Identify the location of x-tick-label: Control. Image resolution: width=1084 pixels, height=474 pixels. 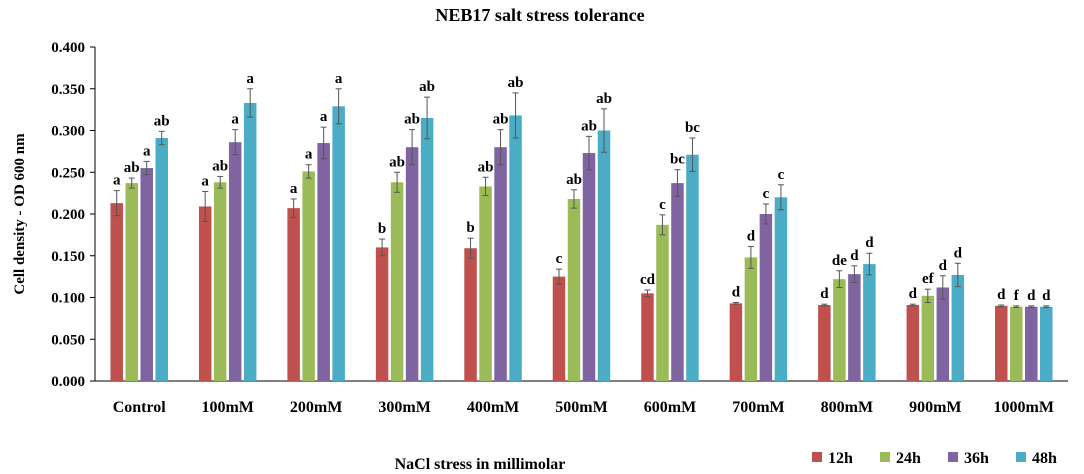
(140, 407).